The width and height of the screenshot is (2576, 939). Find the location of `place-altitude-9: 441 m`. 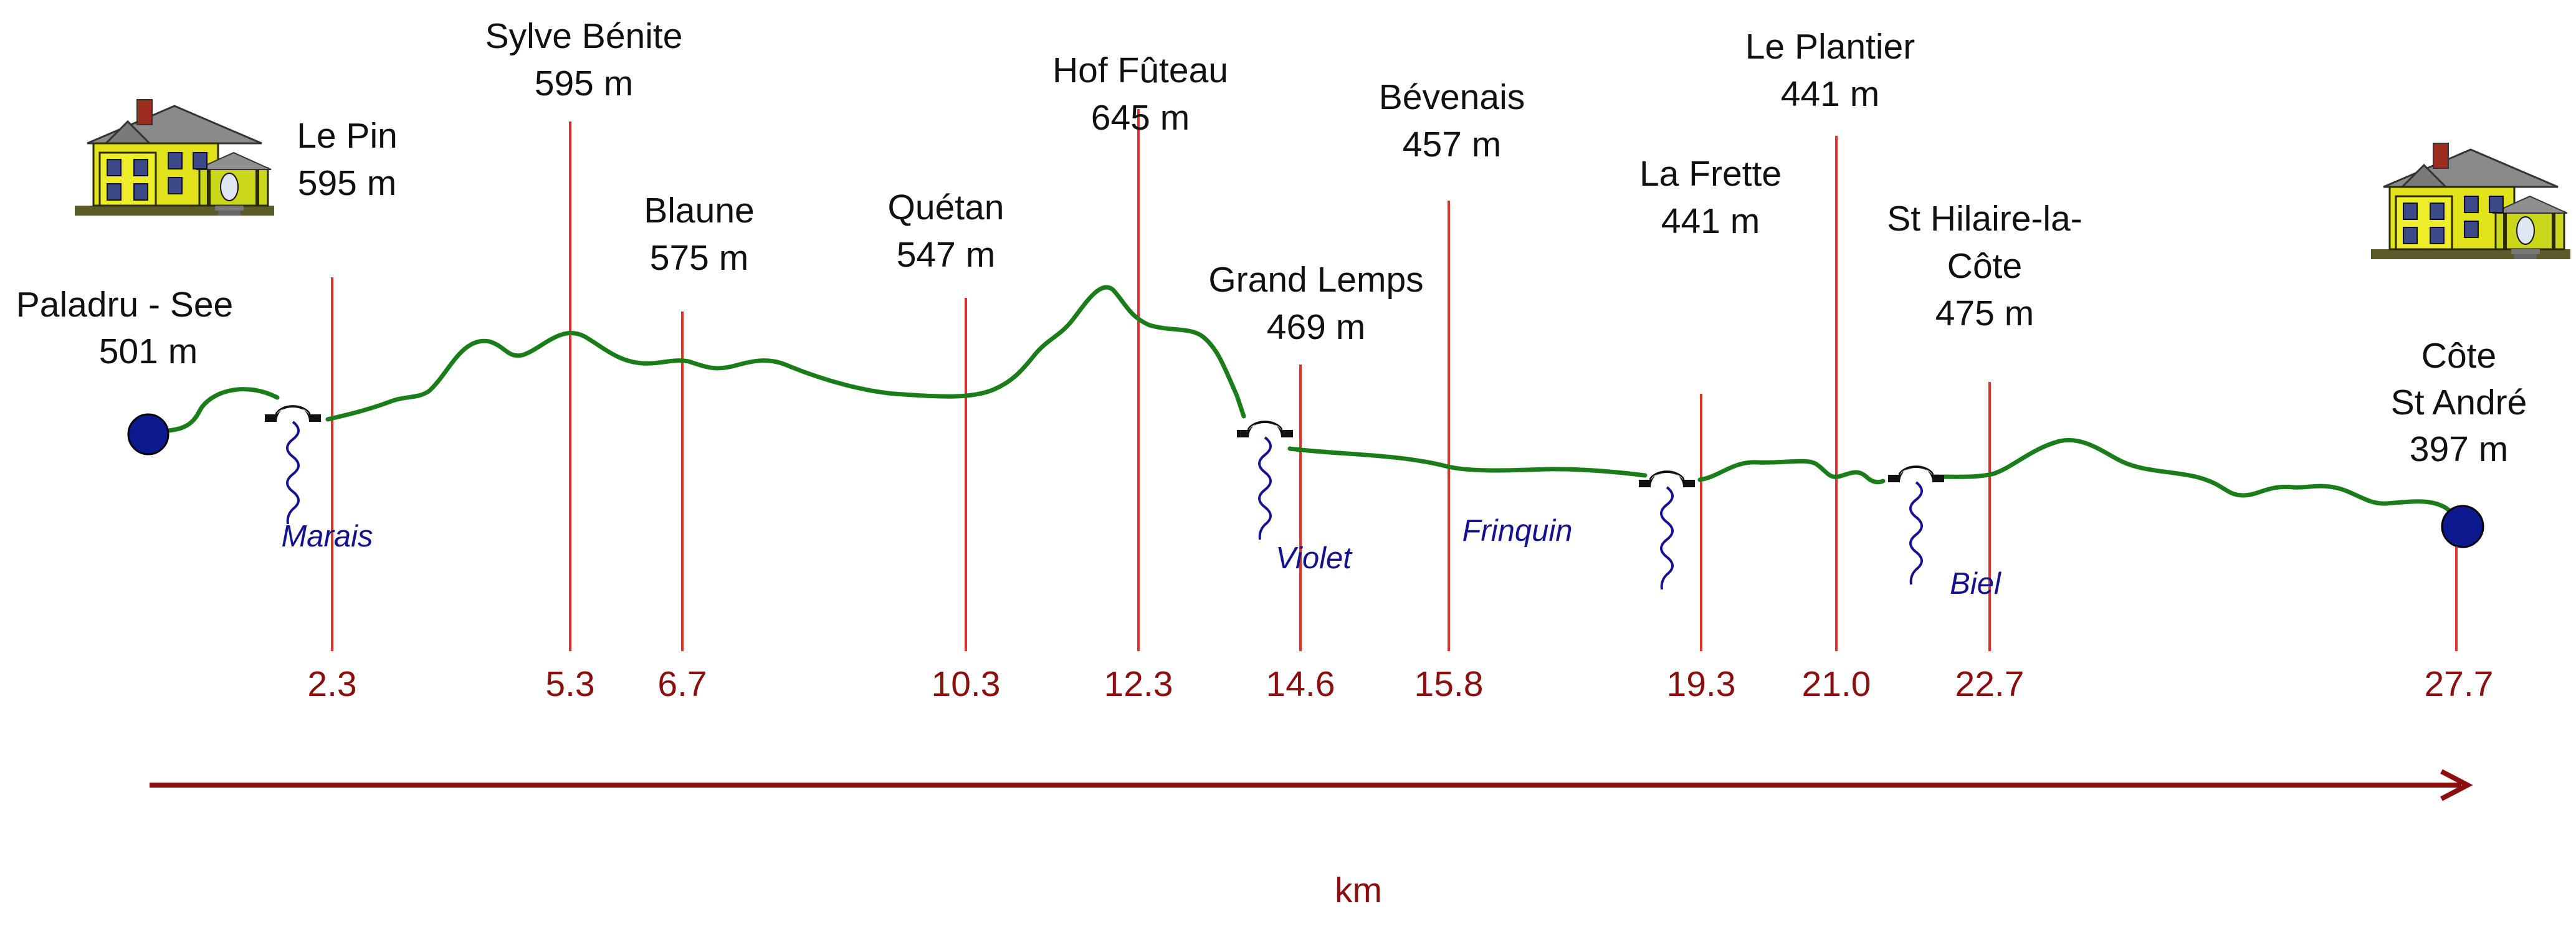

place-altitude-9: 441 m is located at coordinates (1830, 94).